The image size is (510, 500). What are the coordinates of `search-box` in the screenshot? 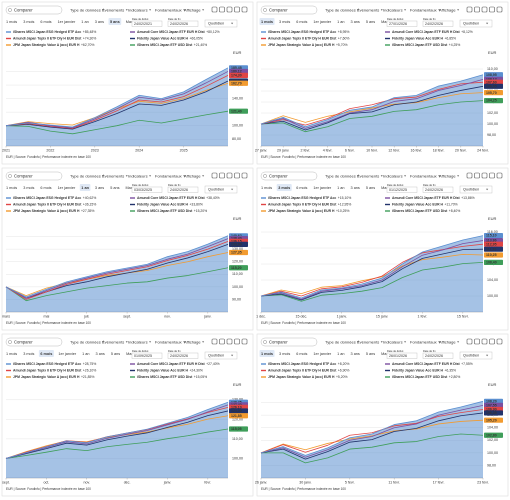 It's located at (34, 342).